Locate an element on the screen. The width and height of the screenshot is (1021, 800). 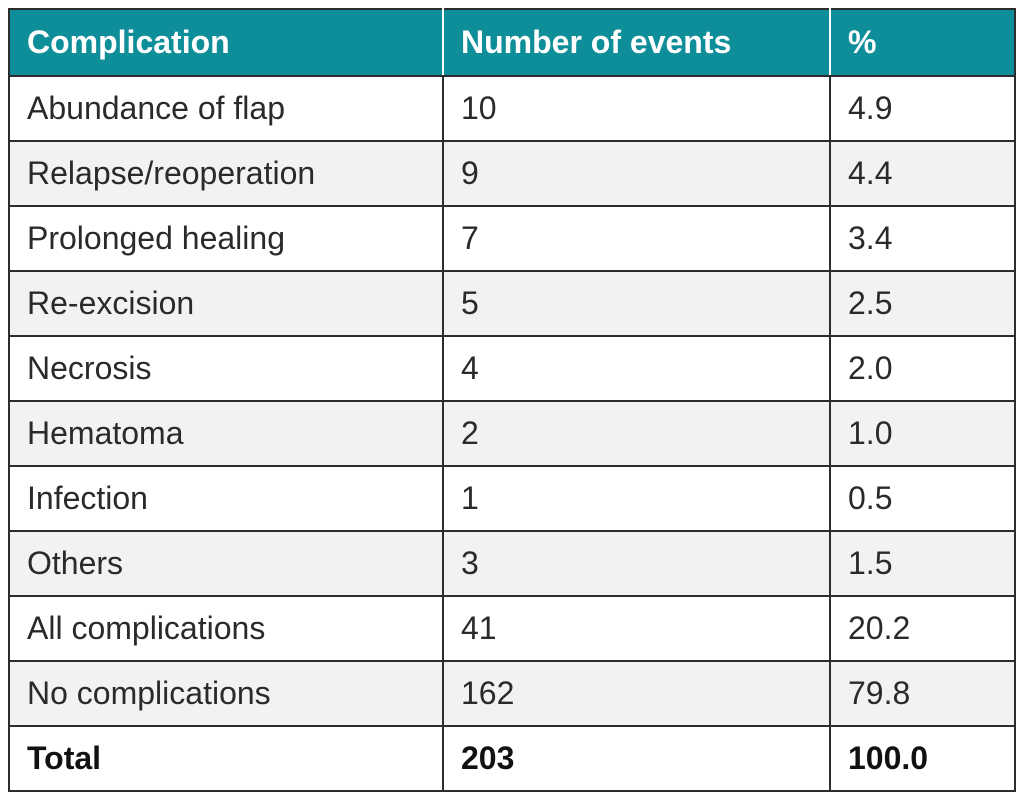
cell-percent: 4.9 is located at coordinates (922, 108).